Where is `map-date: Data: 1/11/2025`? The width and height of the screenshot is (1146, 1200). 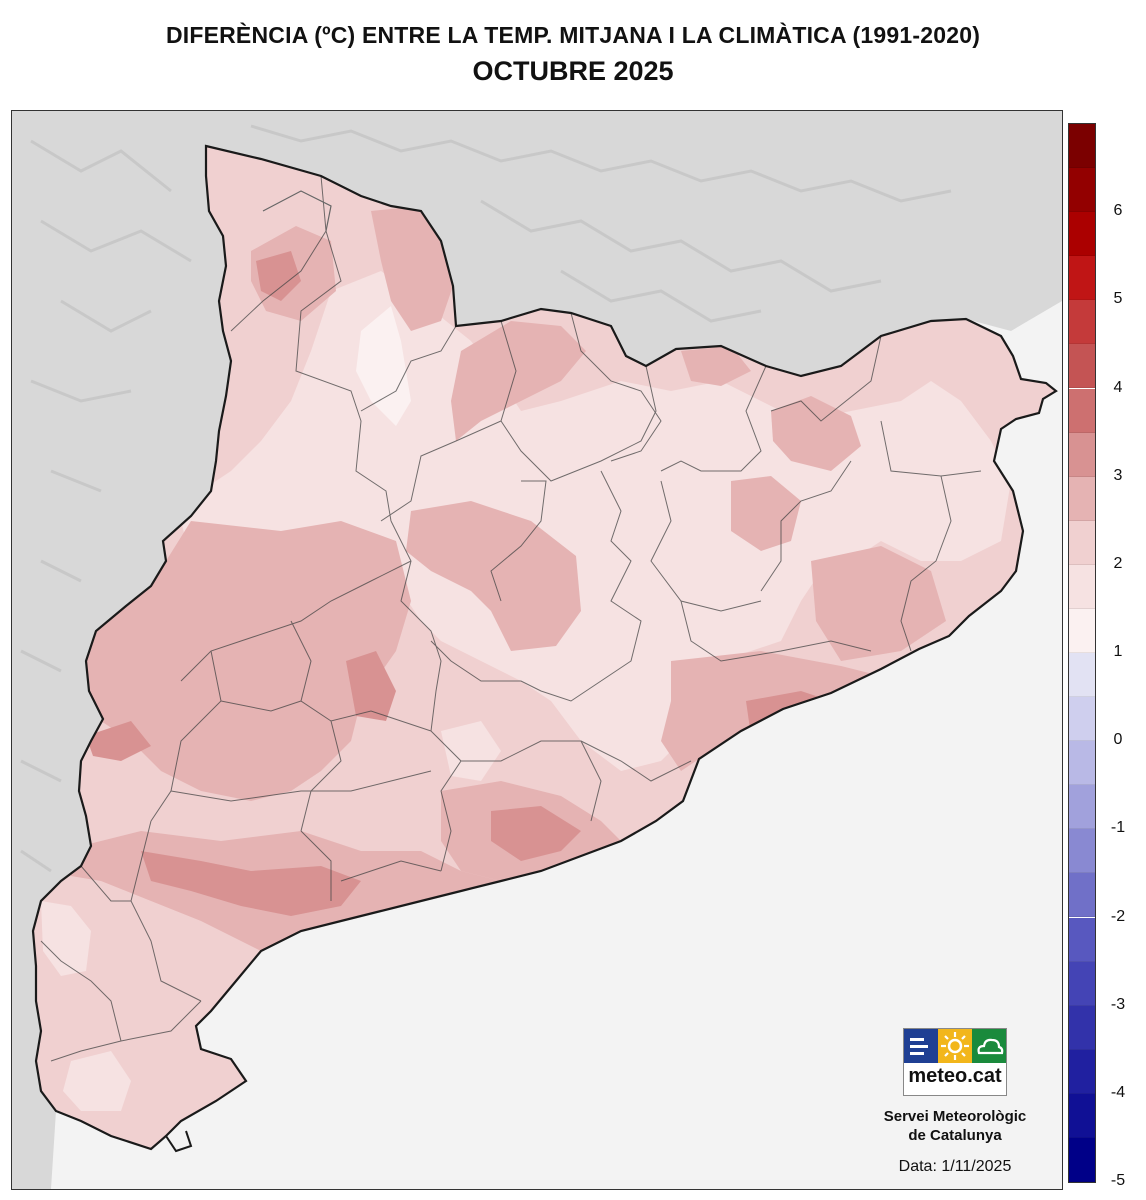
map-date: Data: 1/11/2025 is located at coordinates (955, 1166).